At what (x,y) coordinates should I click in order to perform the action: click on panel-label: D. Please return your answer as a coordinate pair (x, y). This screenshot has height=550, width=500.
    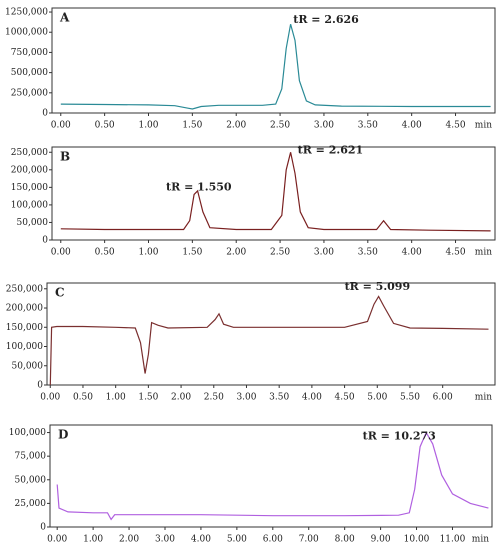
    Looking at the image, I should click on (63, 435).